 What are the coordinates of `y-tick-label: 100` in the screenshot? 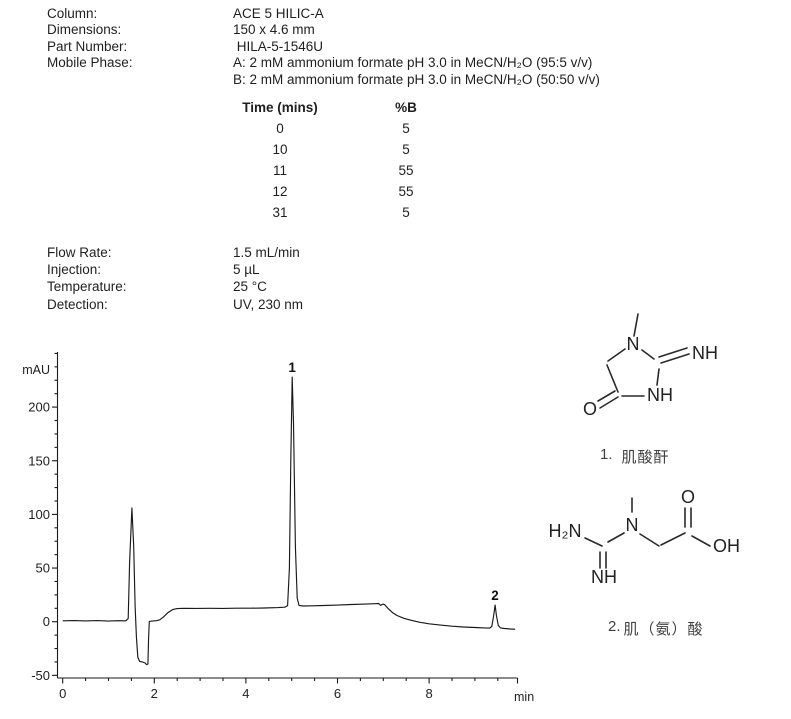 It's located at (39, 514).